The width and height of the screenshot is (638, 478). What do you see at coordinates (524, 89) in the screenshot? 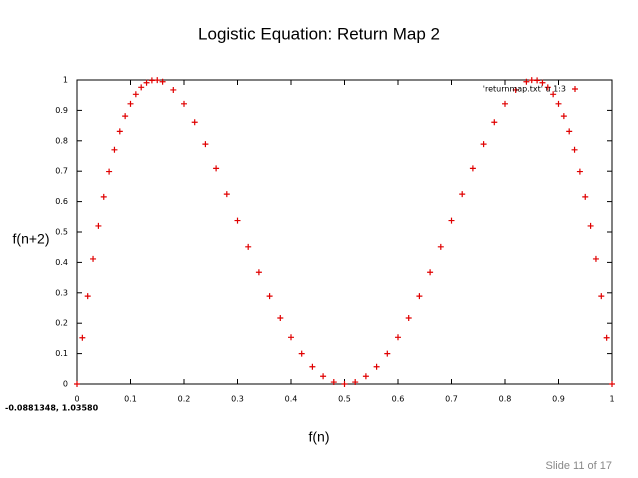
I see `legend-label: 'returnmap.txt' u 1:3` at bounding box center [524, 89].